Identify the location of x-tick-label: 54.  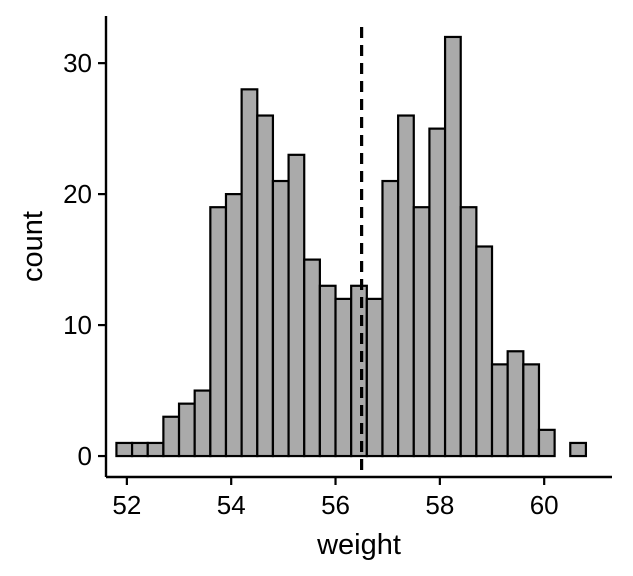
(231, 505).